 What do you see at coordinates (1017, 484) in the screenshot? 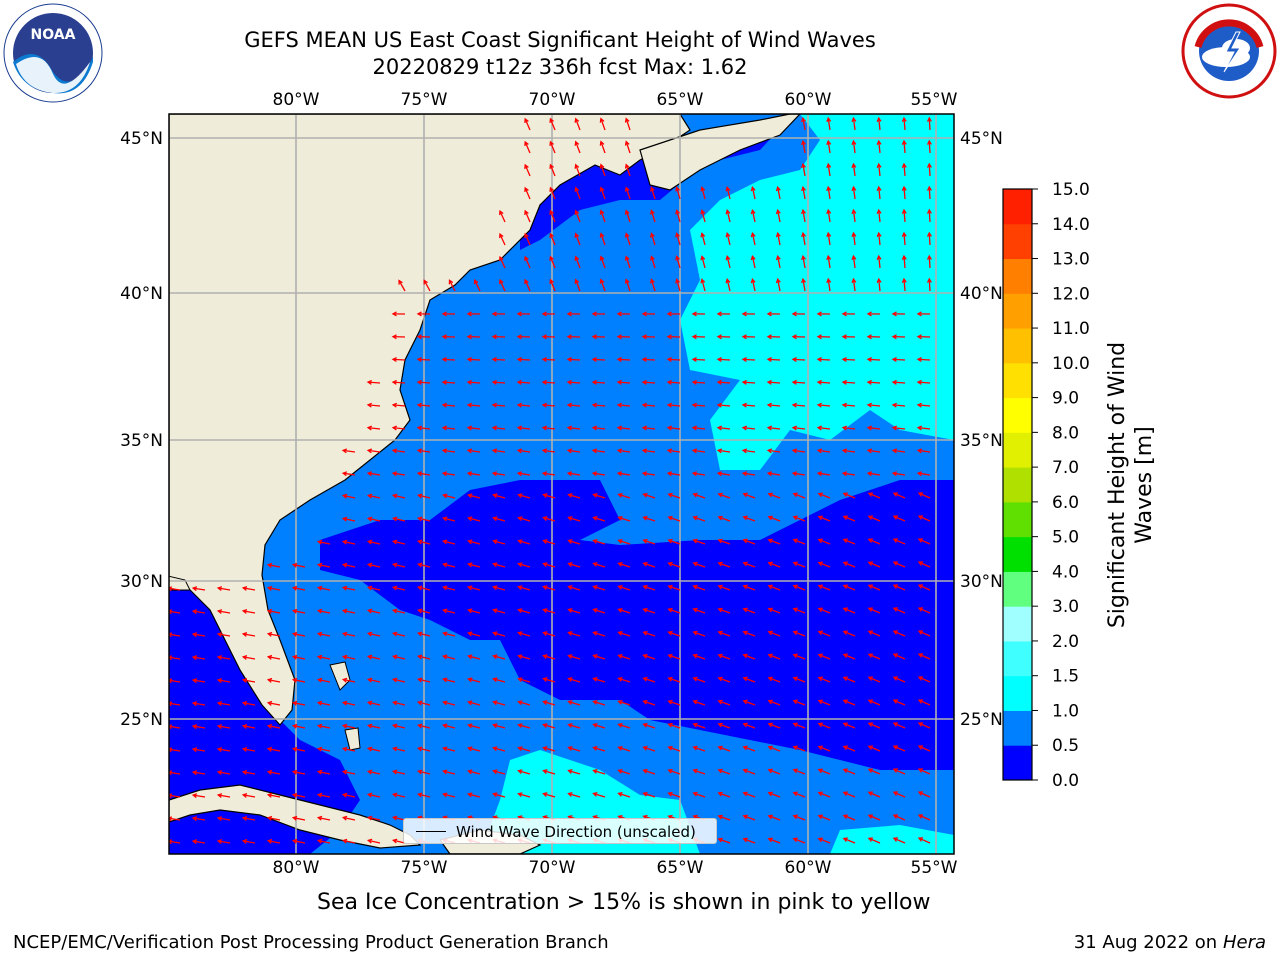
I see `colorbar-frame` at bounding box center [1017, 484].